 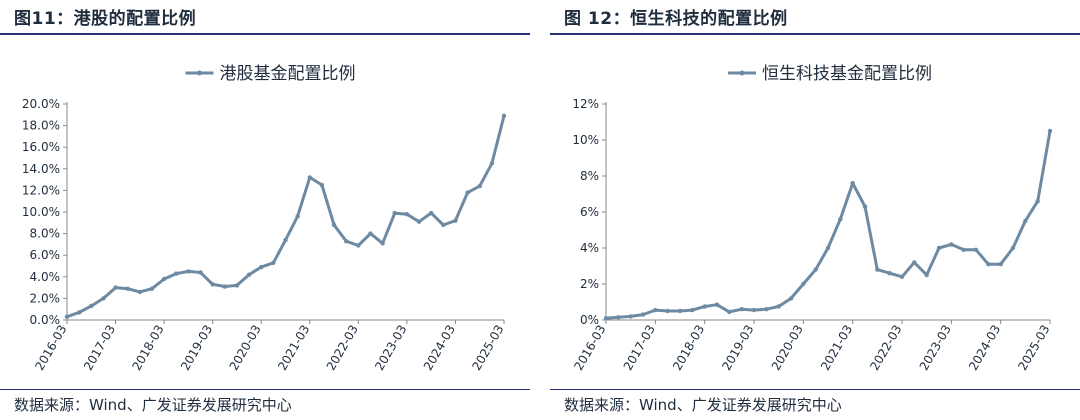 What do you see at coordinates (45, 234) in the screenshot?
I see `y-tick-label: 8.0%` at bounding box center [45, 234].